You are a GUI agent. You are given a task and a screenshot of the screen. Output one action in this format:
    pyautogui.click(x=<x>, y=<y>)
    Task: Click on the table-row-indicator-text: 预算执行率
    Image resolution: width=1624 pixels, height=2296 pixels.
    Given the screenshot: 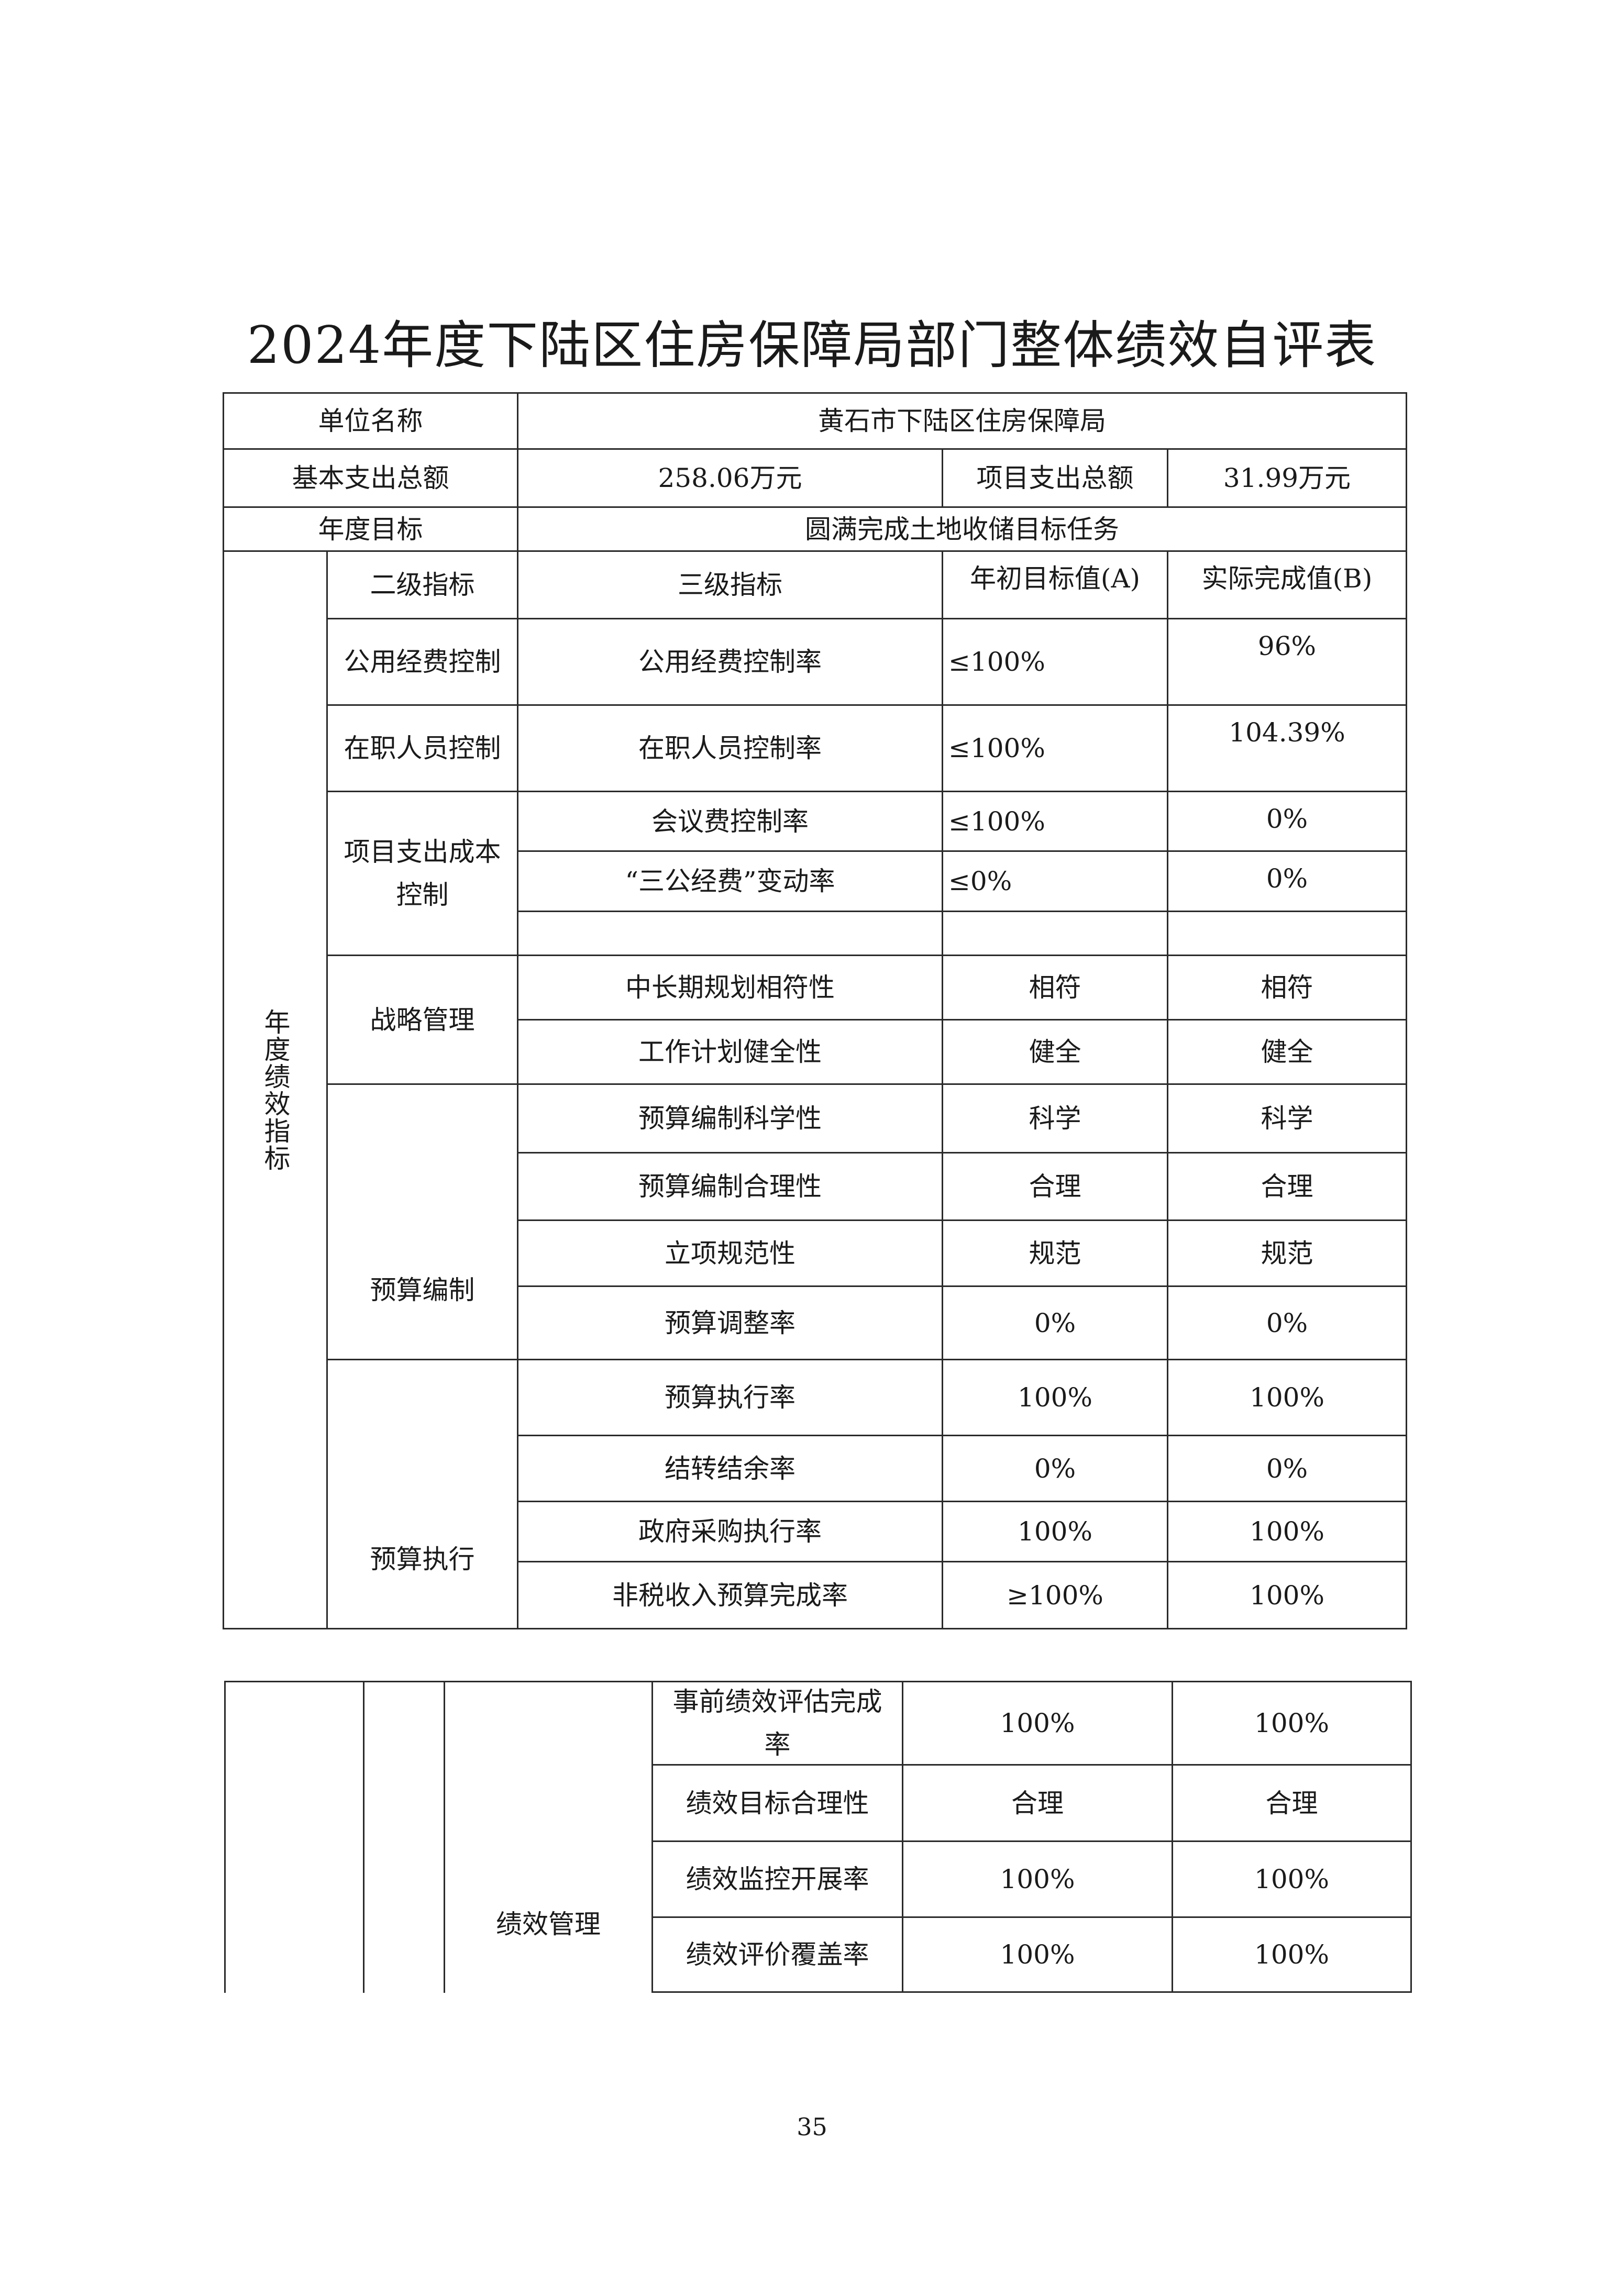 What is the action you would take?
    pyautogui.click(x=730, y=1397)
    